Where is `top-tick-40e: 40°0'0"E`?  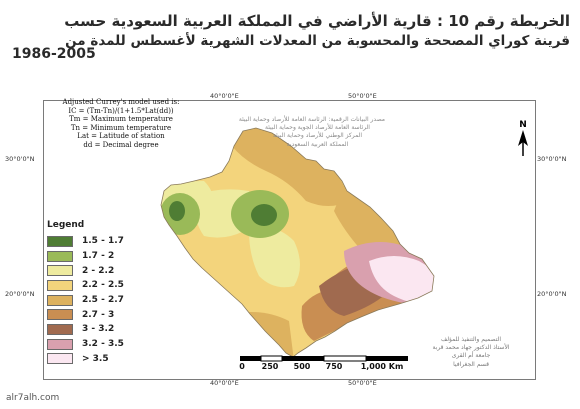 top-tick-40e: 40°0'0"E is located at coordinates (224, 96).